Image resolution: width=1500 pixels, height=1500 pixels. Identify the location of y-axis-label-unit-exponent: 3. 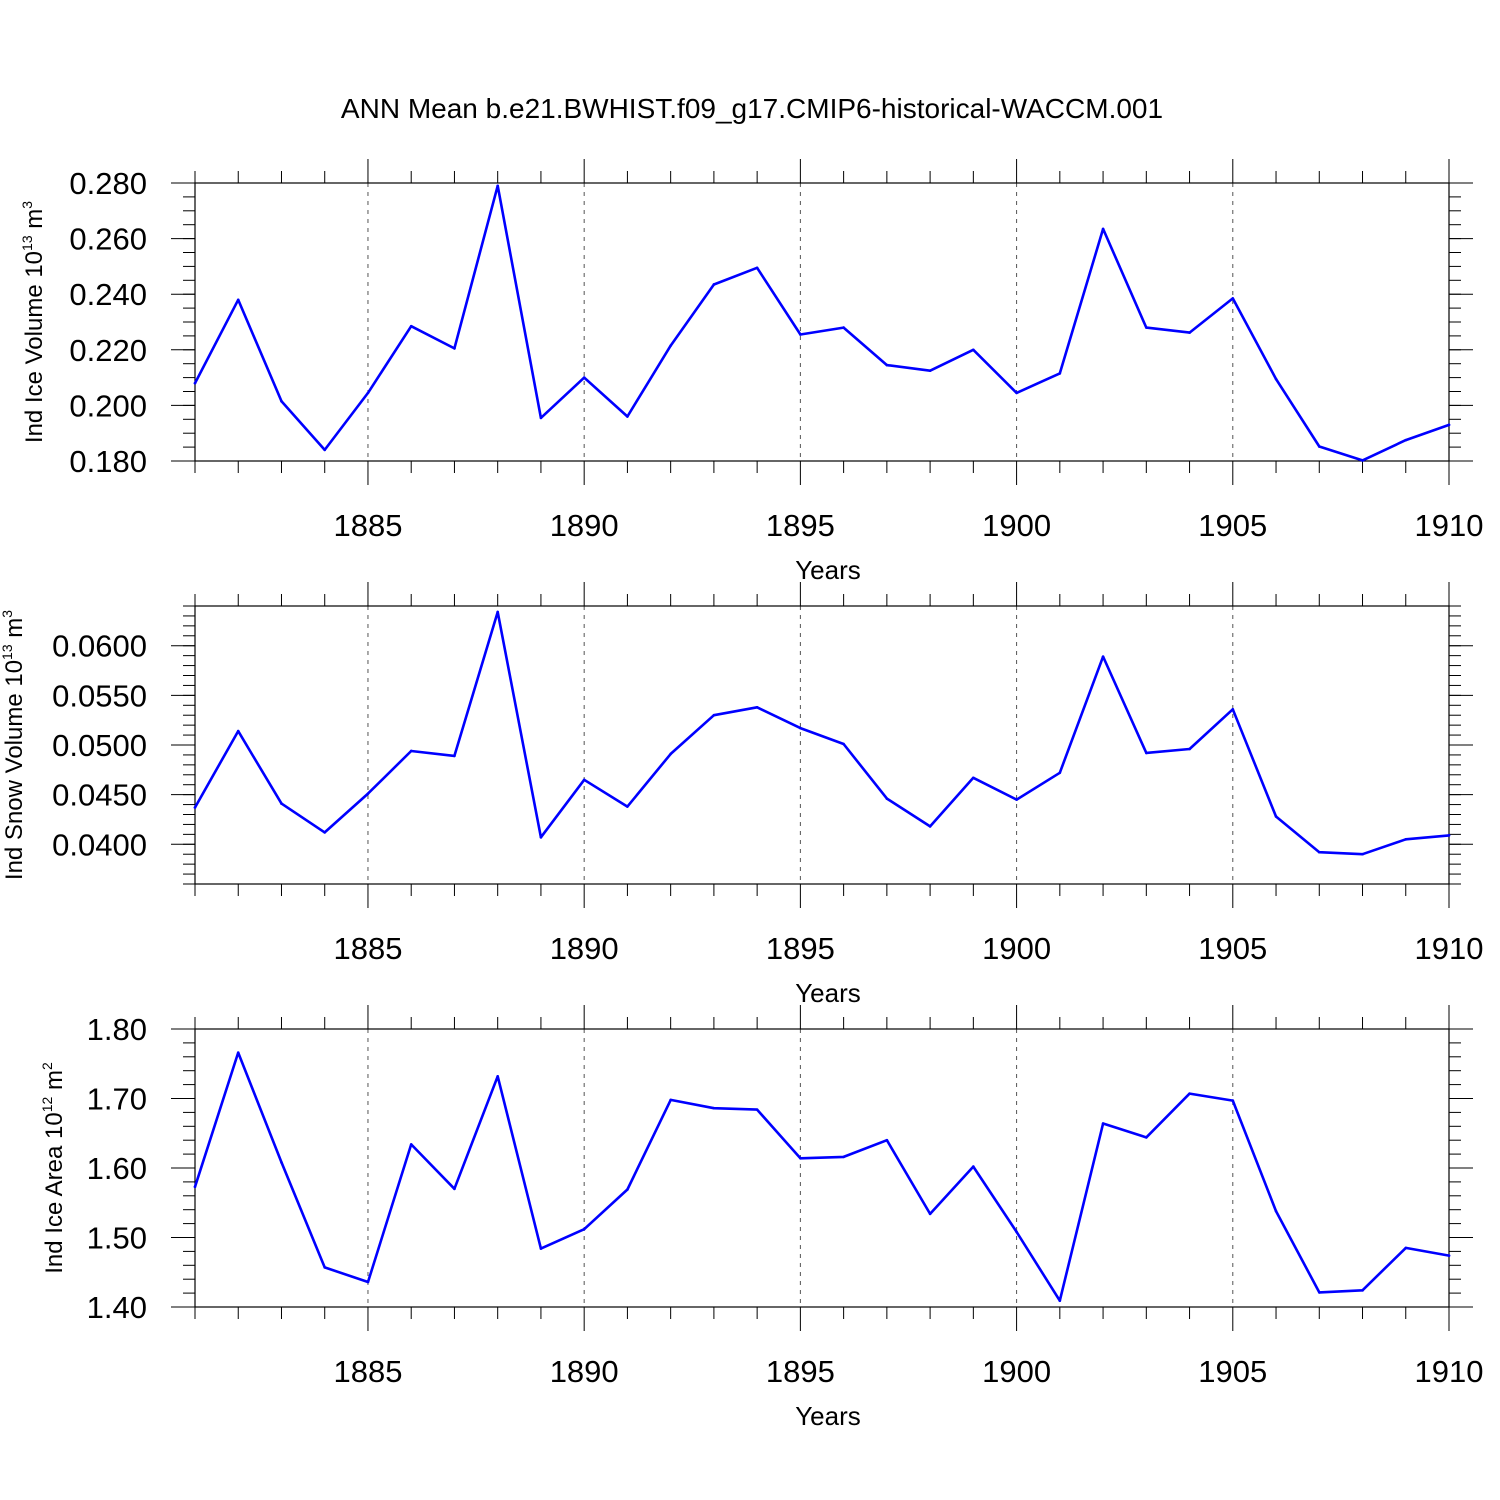
(27, 205).